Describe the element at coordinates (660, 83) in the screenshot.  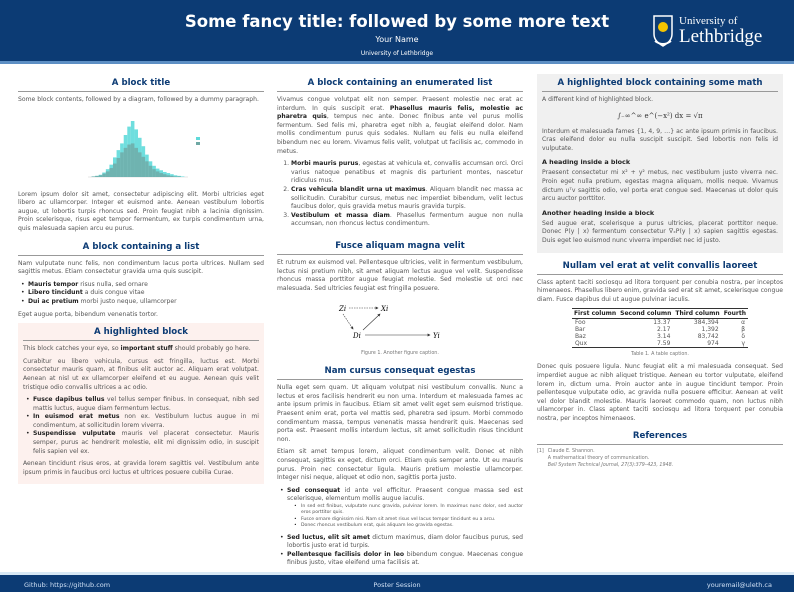
I see `block-title: A highlighted block containing some math` at that location.